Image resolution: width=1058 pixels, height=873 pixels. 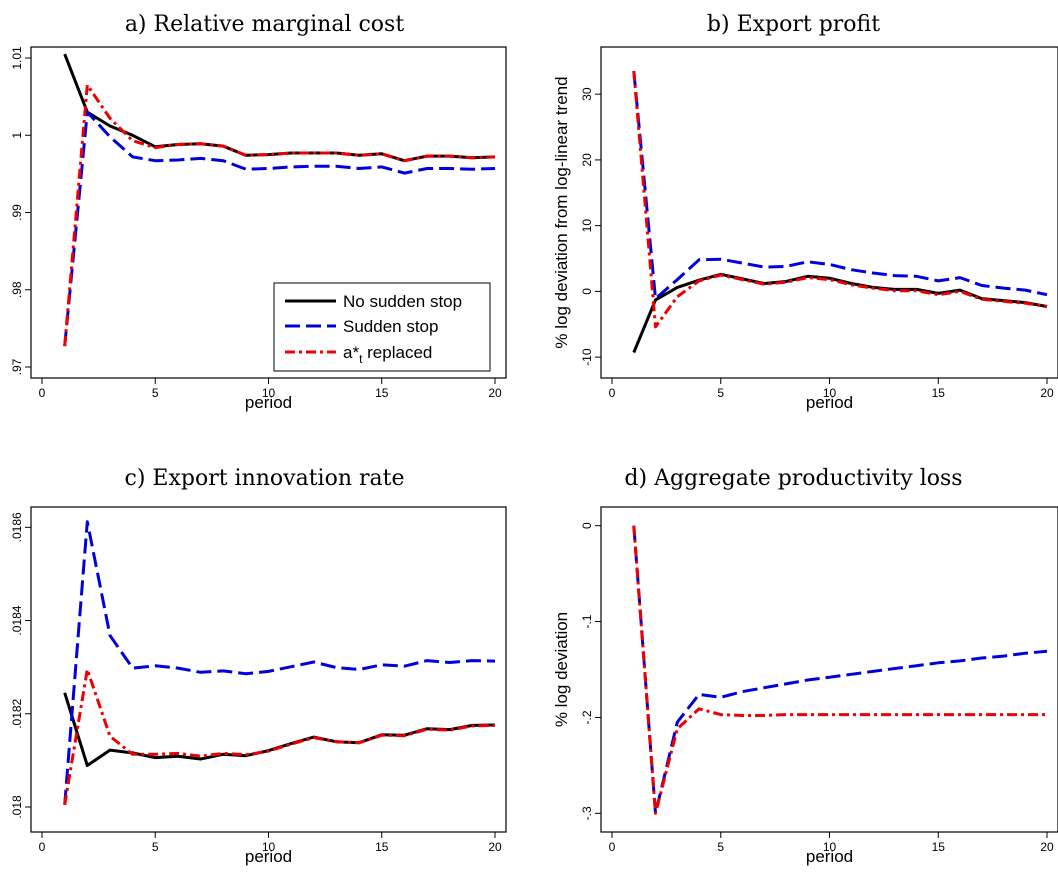 What do you see at coordinates (587, 94) in the screenshot?
I see `y-tick-label: 30` at bounding box center [587, 94].